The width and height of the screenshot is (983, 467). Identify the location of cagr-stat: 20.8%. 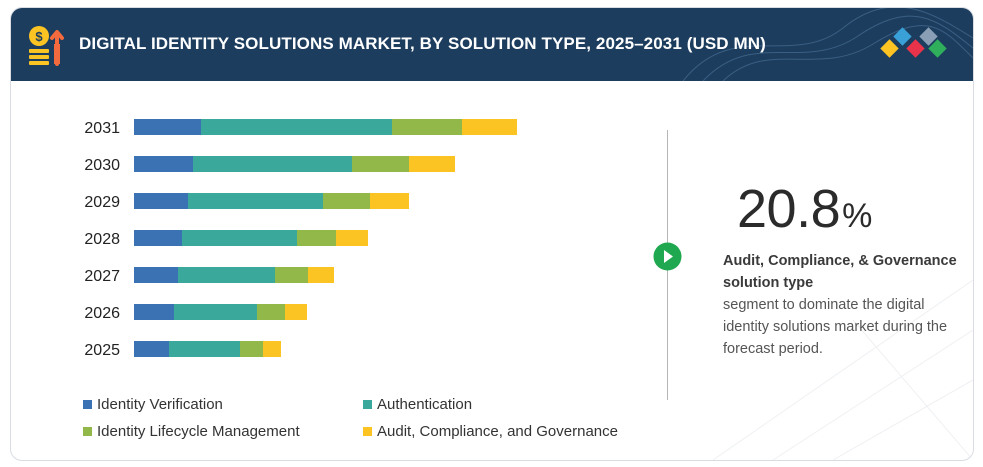
(804, 209).